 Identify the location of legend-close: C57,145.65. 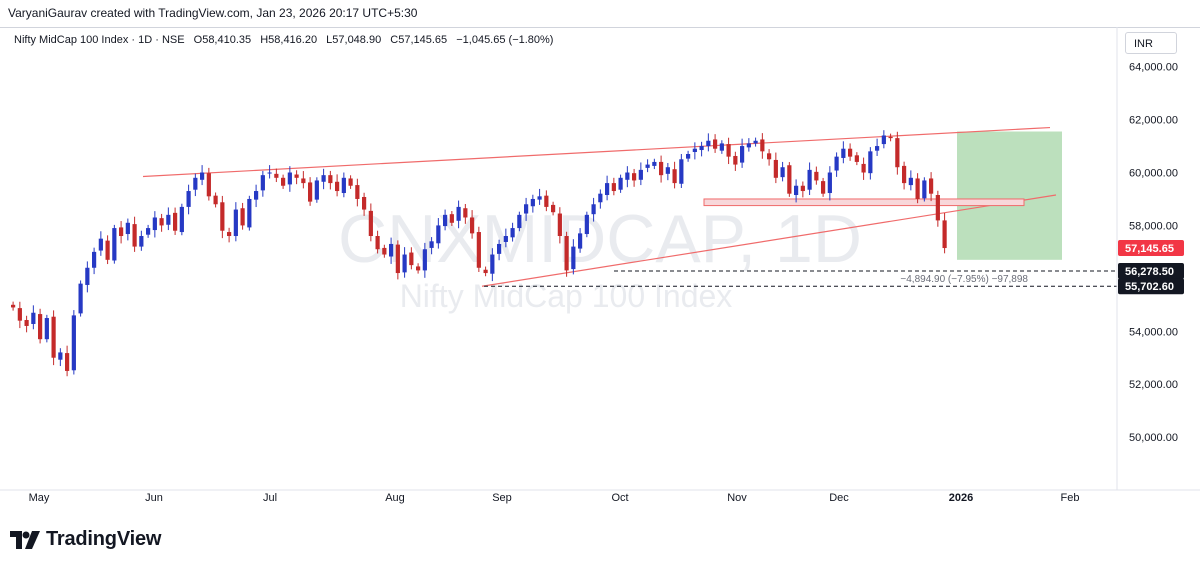
(419, 40).